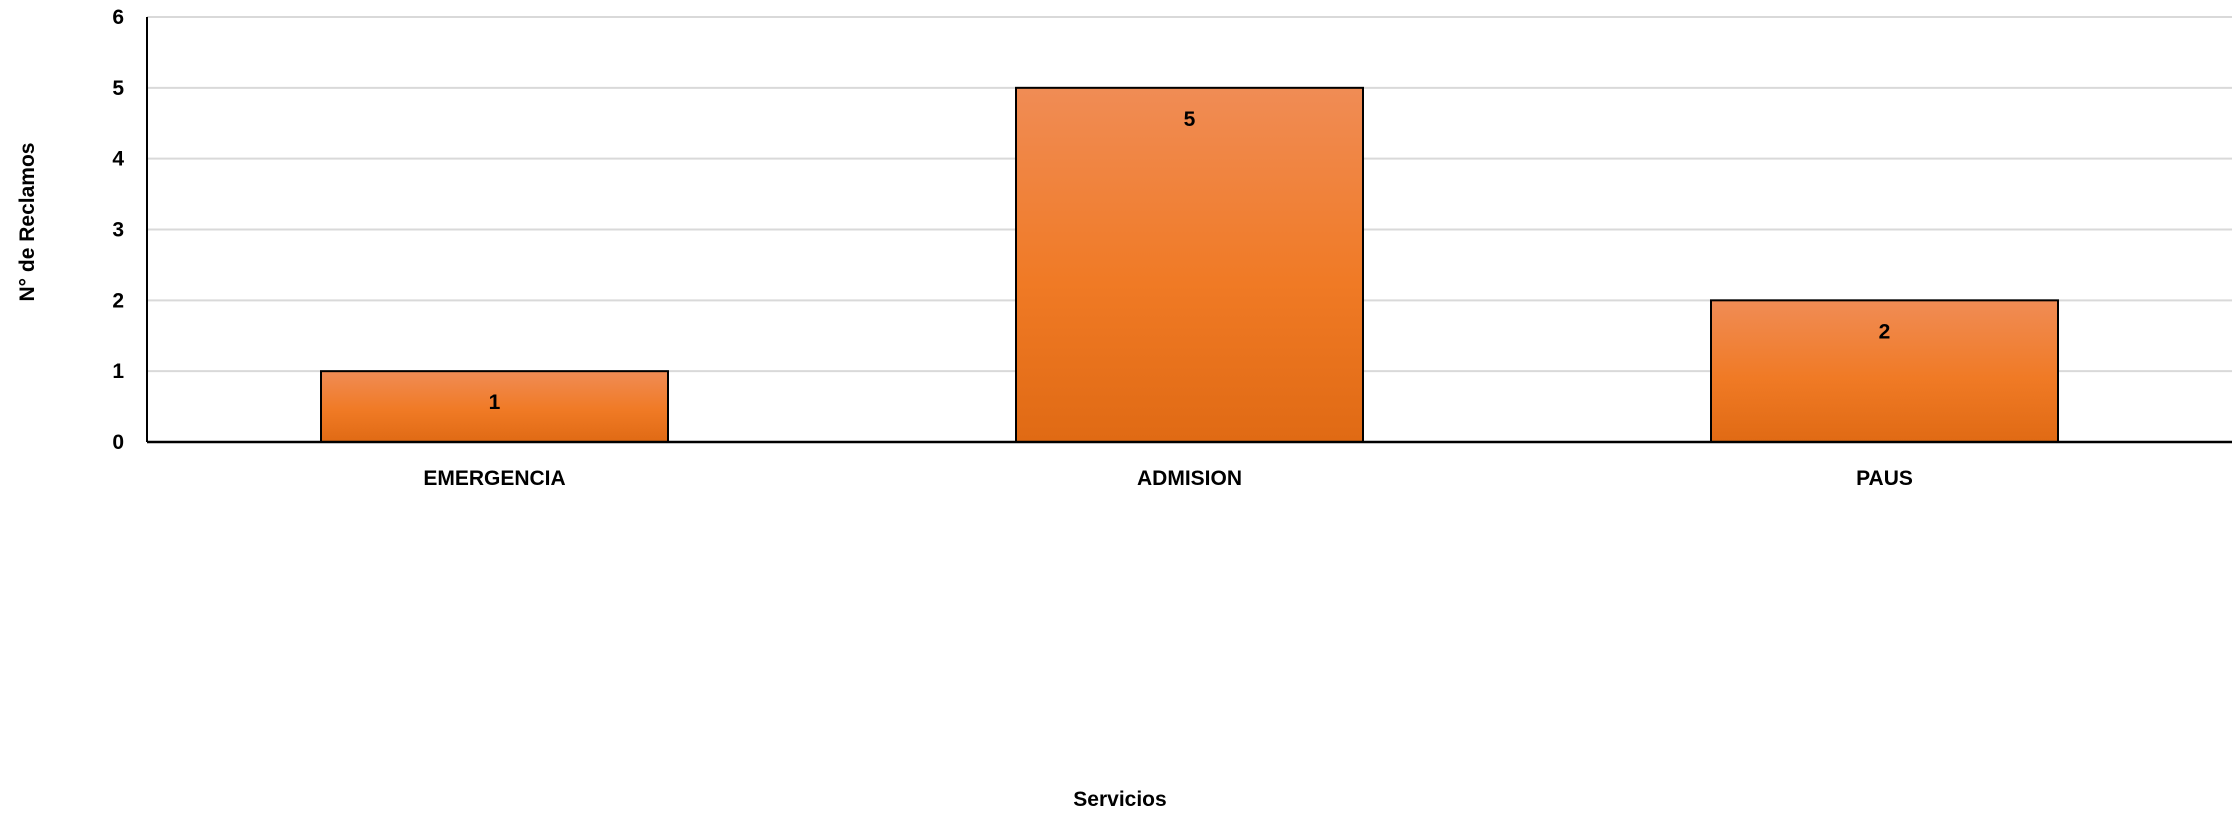 The height and width of the screenshot is (818, 2239). What do you see at coordinates (118, 88) in the screenshot?
I see `y-tick-label: 5` at bounding box center [118, 88].